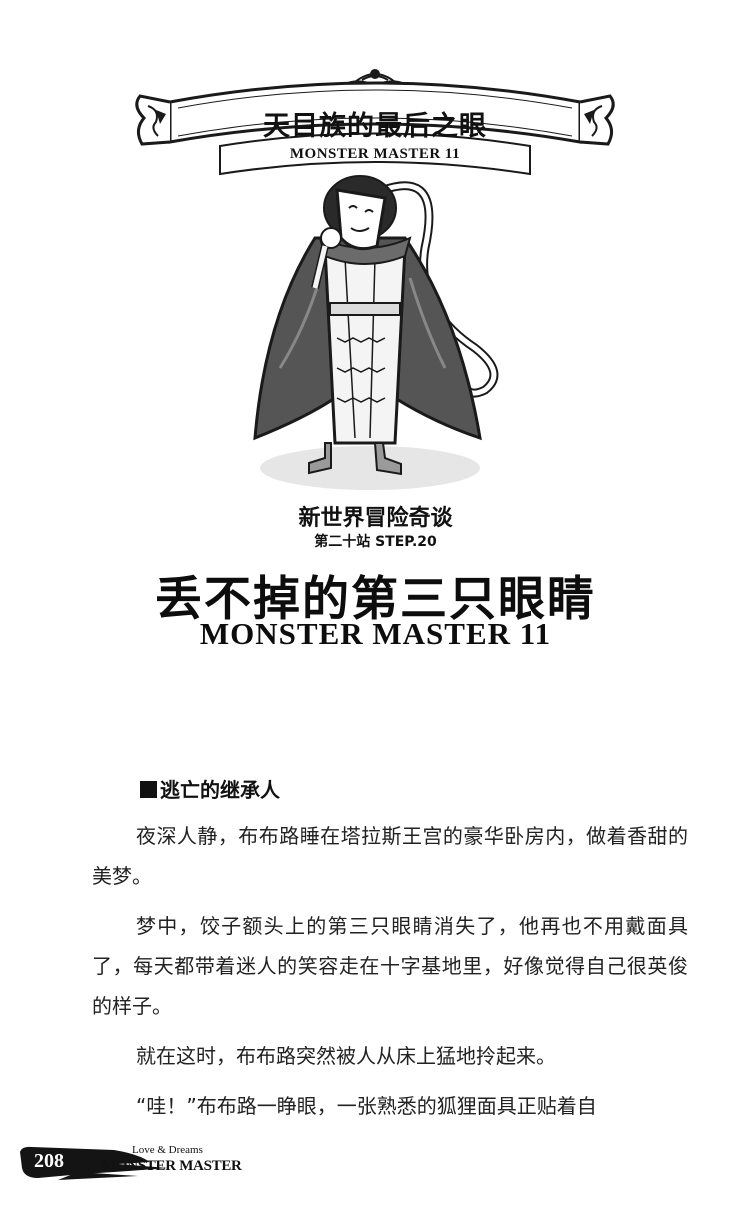 The image size is (751, 1226). I want to click on section-heading-text: 逃亡的继承人, so click(220, 790).